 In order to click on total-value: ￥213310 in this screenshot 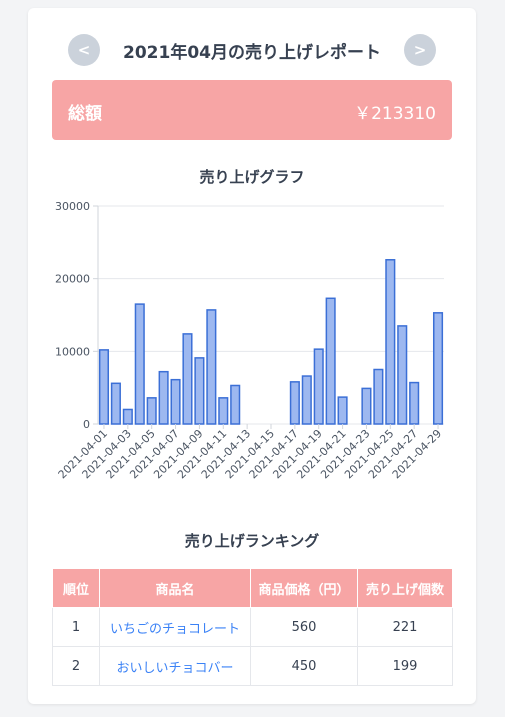, I will do `click(395, 114)`.